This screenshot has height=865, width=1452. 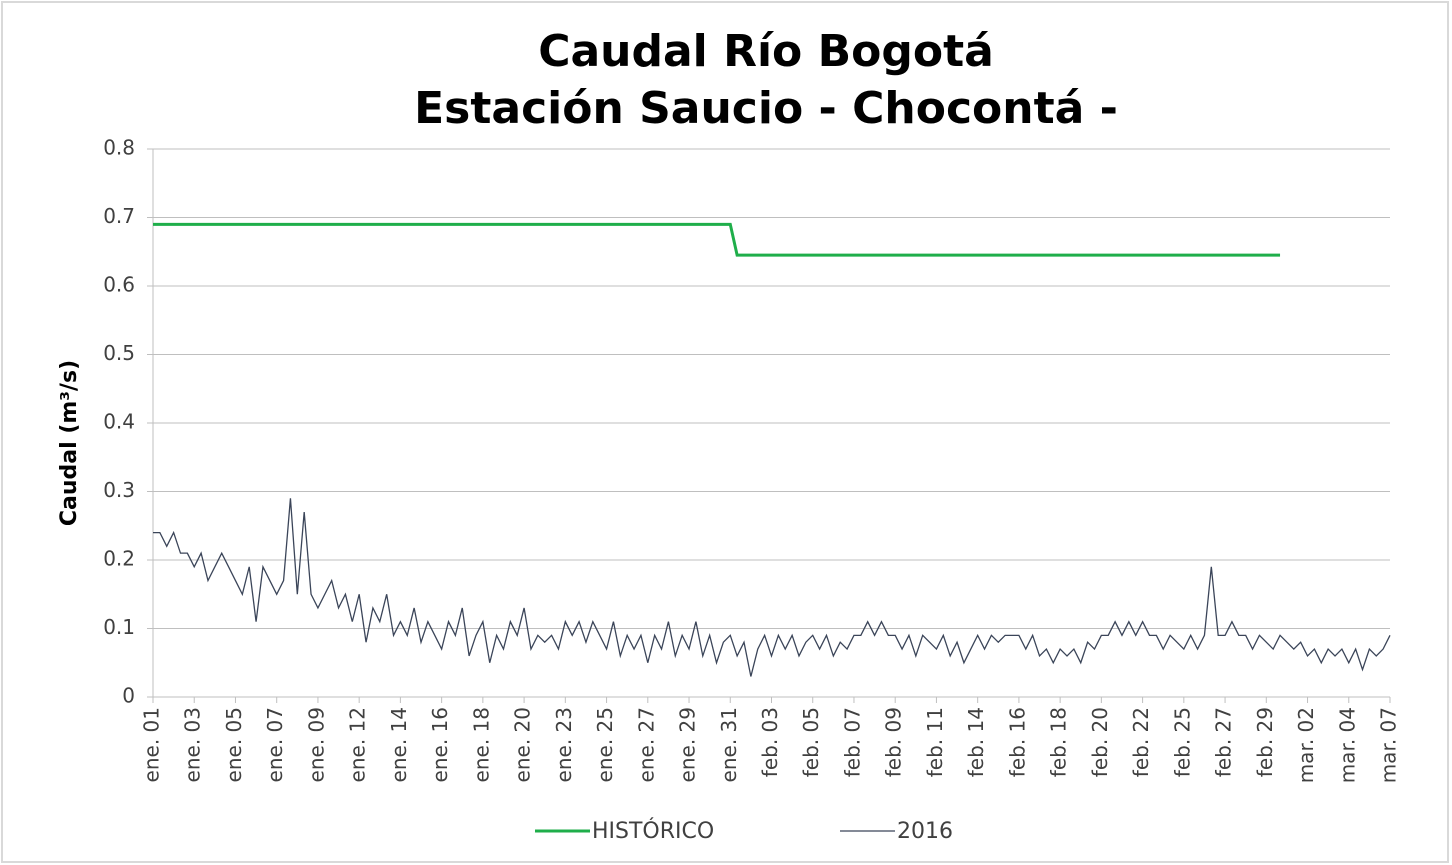 I want to click on y-tick-label: 0, so click(x=128, y=696).